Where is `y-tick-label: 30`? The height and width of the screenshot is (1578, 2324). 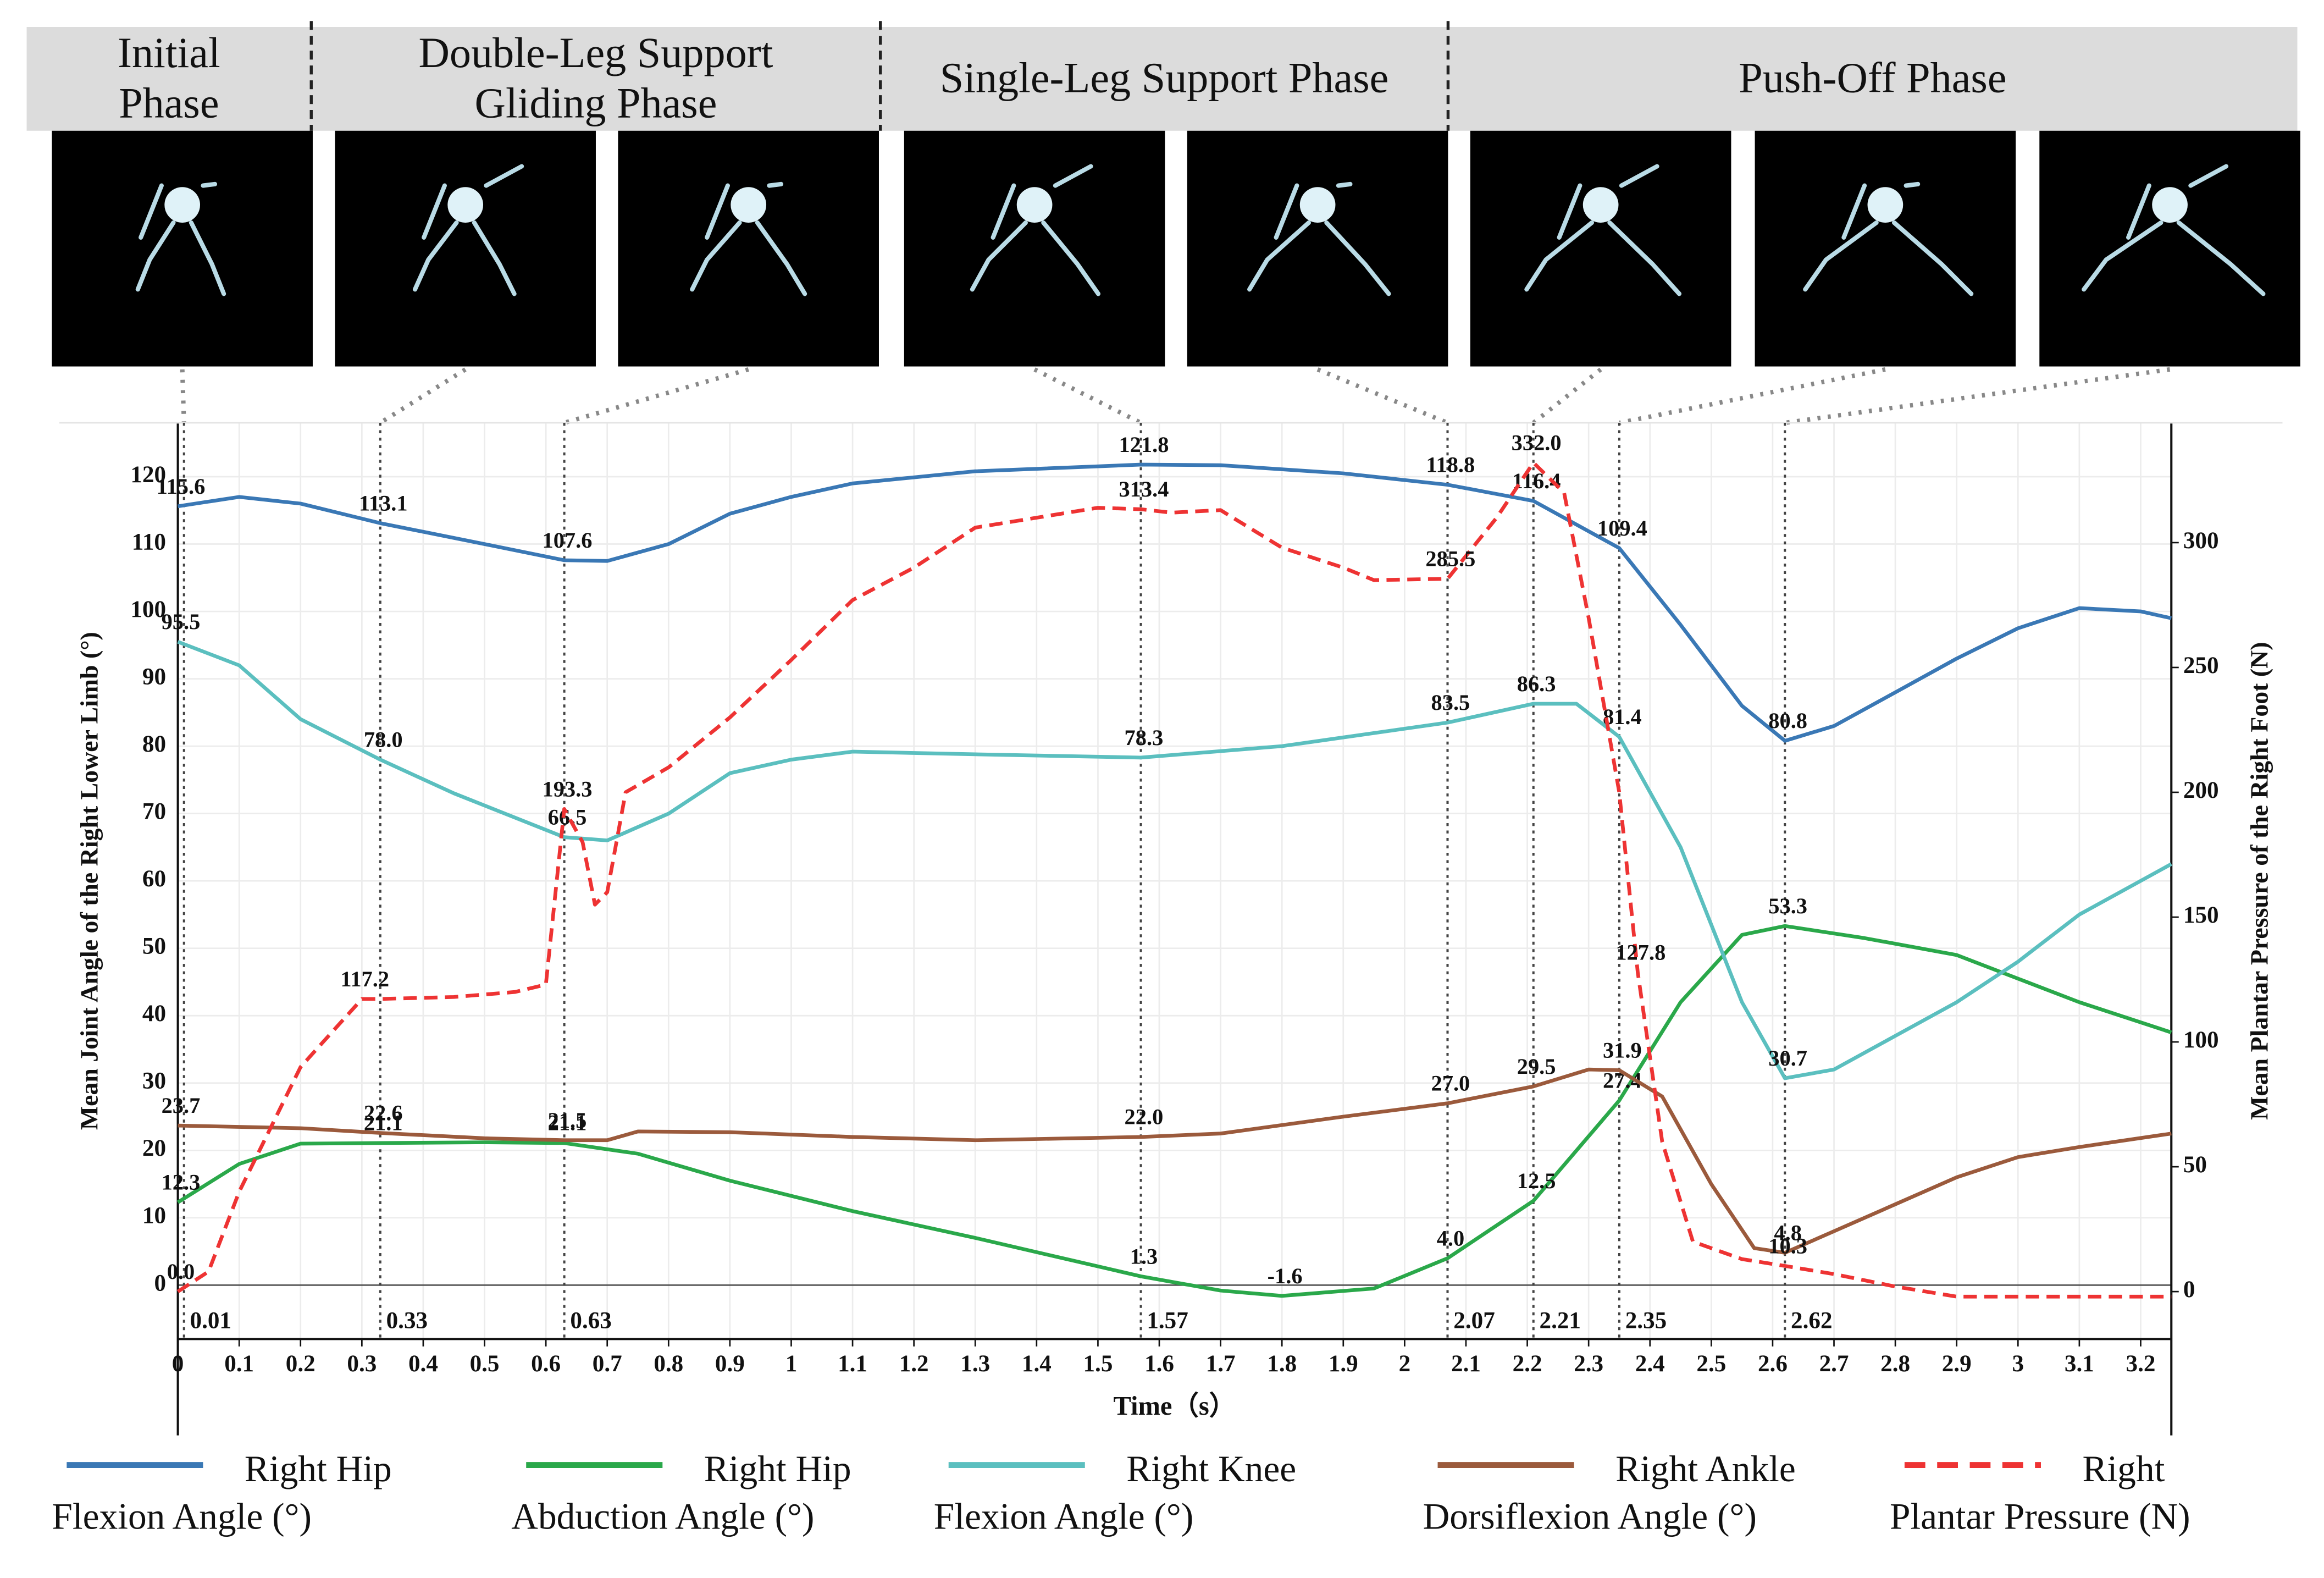 y-tick-label: 30 is located at coordinates (154, 1081).